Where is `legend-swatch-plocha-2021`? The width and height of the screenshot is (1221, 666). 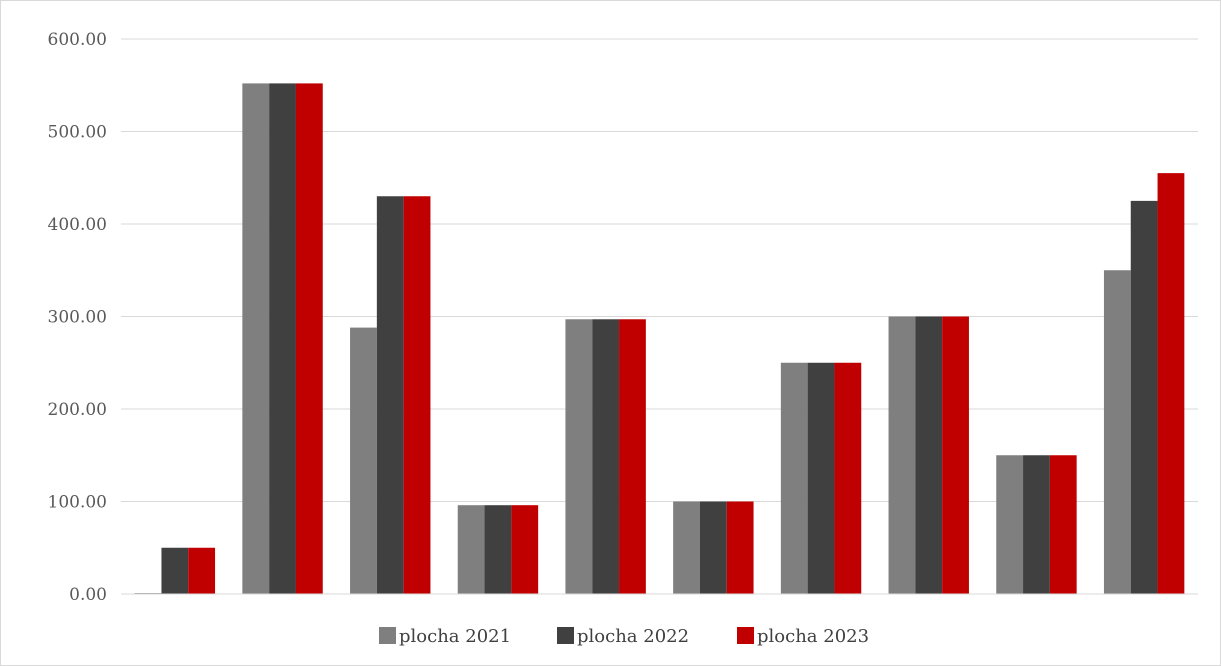
legend-swatch-plocha-2021 is located at coordinates (387, 635).